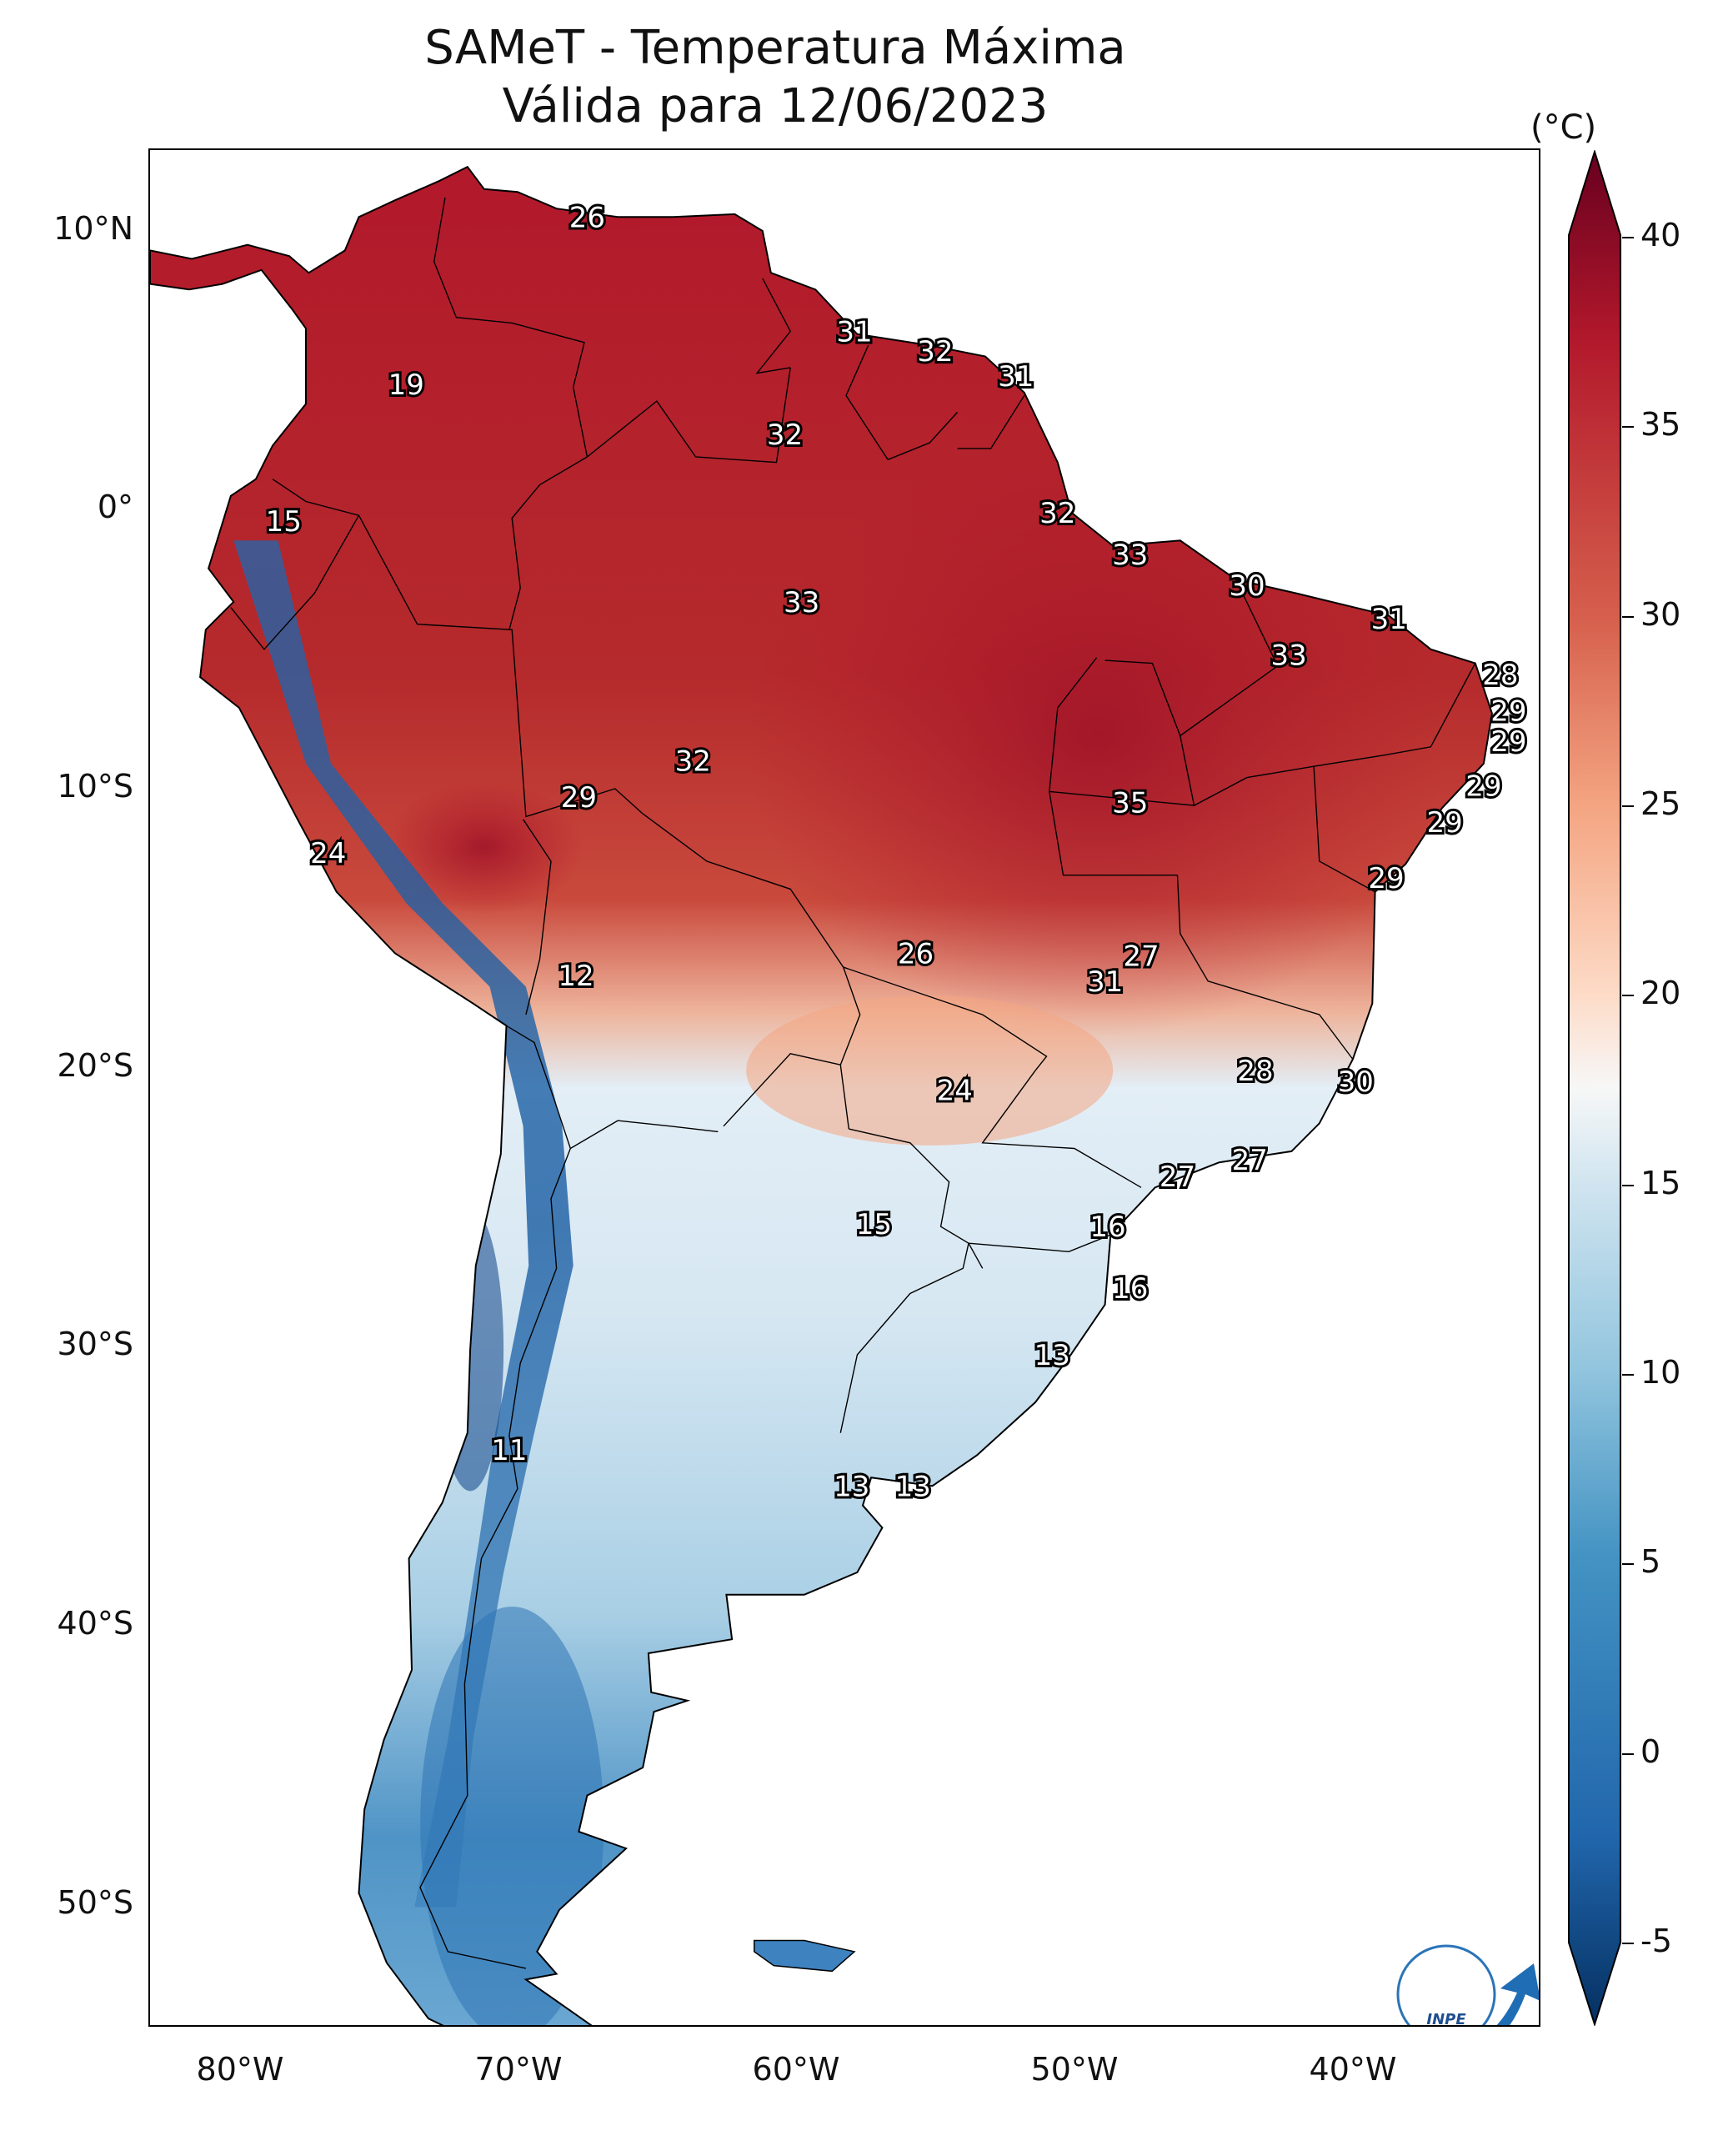  What do you see at coordinates (1661, 993) in the screenshot?
I see `colorbar-tick-label: 20` at bounding box center [1661, 993].